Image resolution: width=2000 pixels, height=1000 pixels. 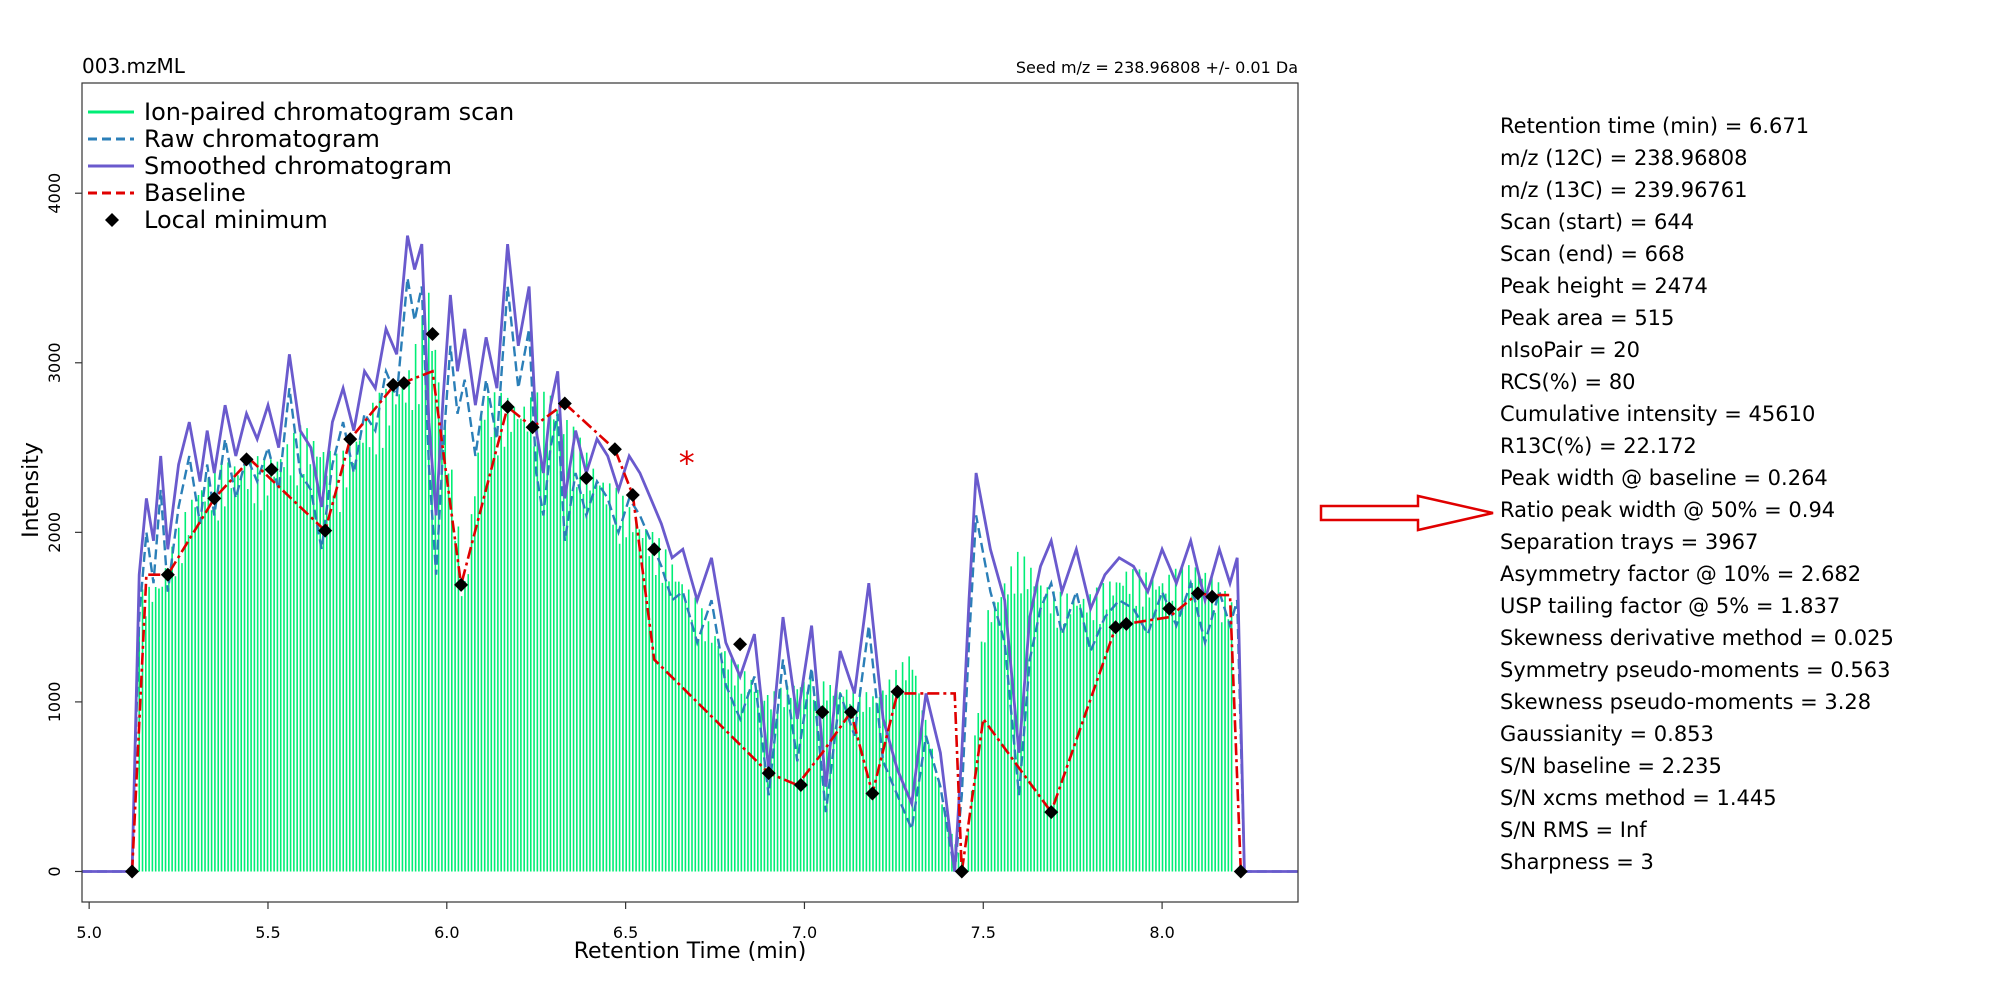 I want to click on x-tick-label: 6.0, so click(x=446, y=932).